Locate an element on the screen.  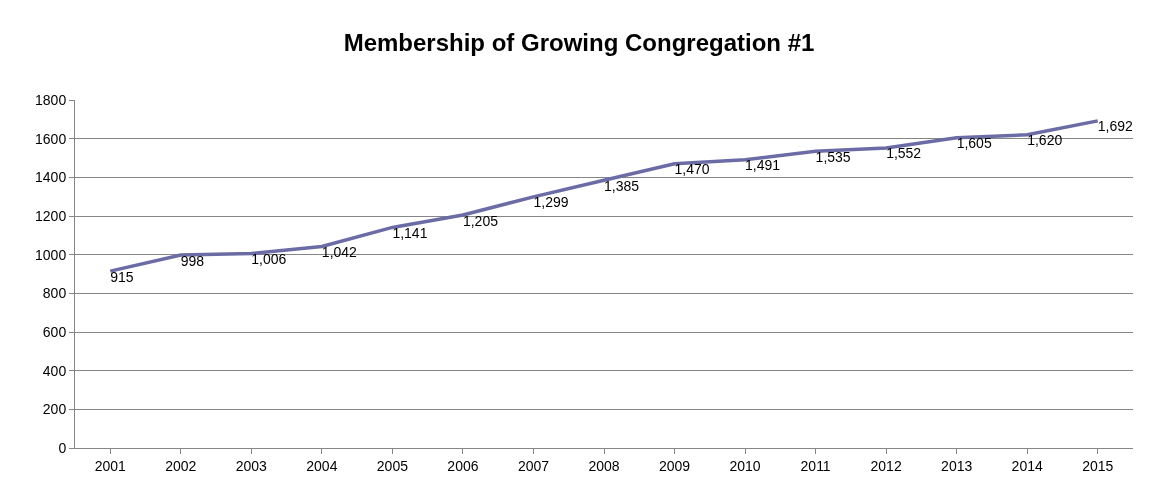
x-tick-label: 2010 is located at coordinates (745, 465).